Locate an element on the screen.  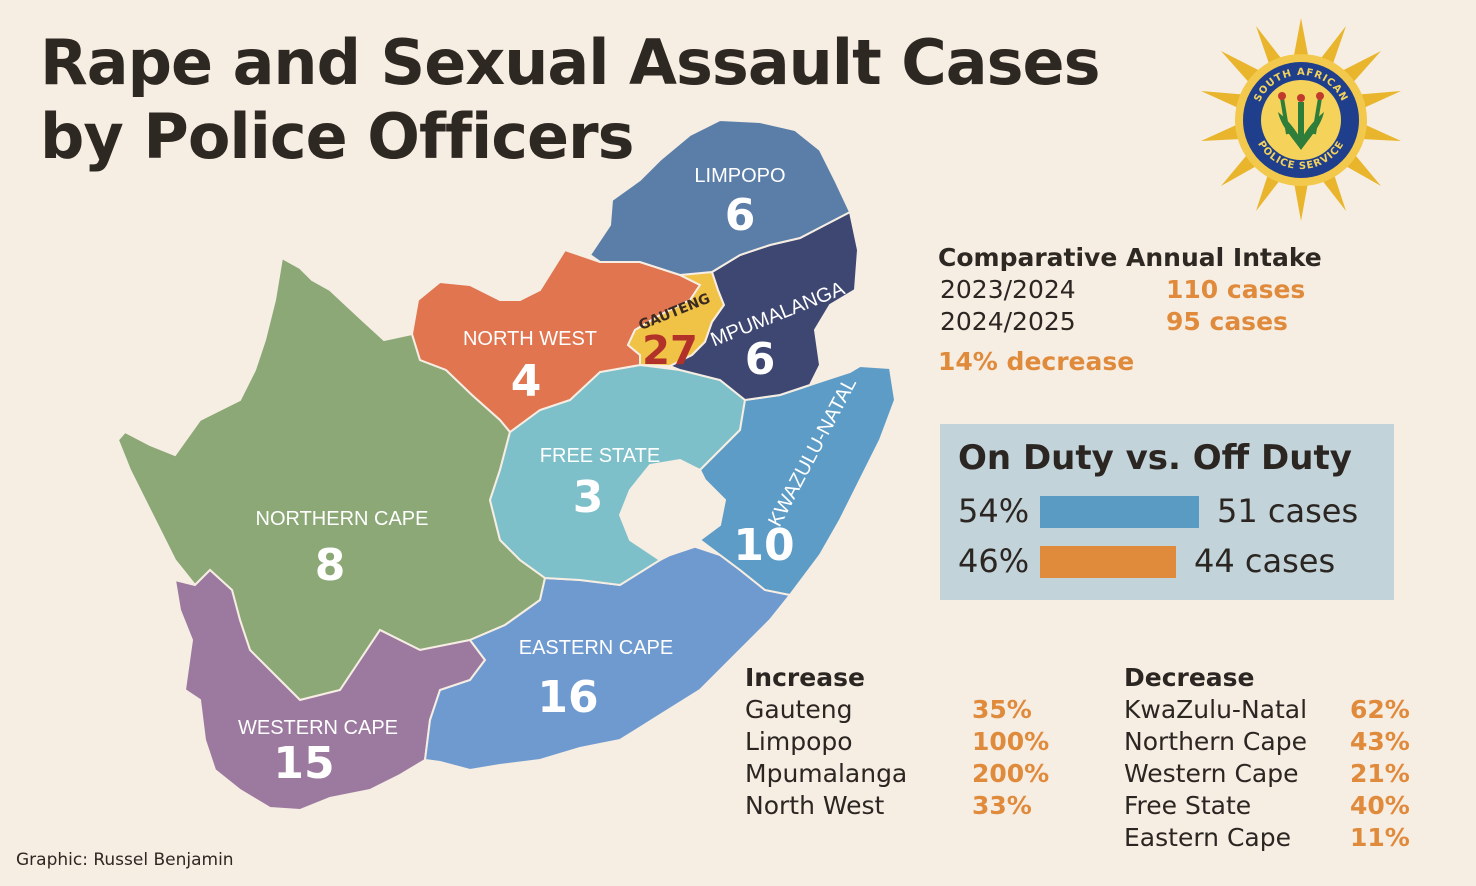
count-free-state: 3 is located at coordinates (588, 497).